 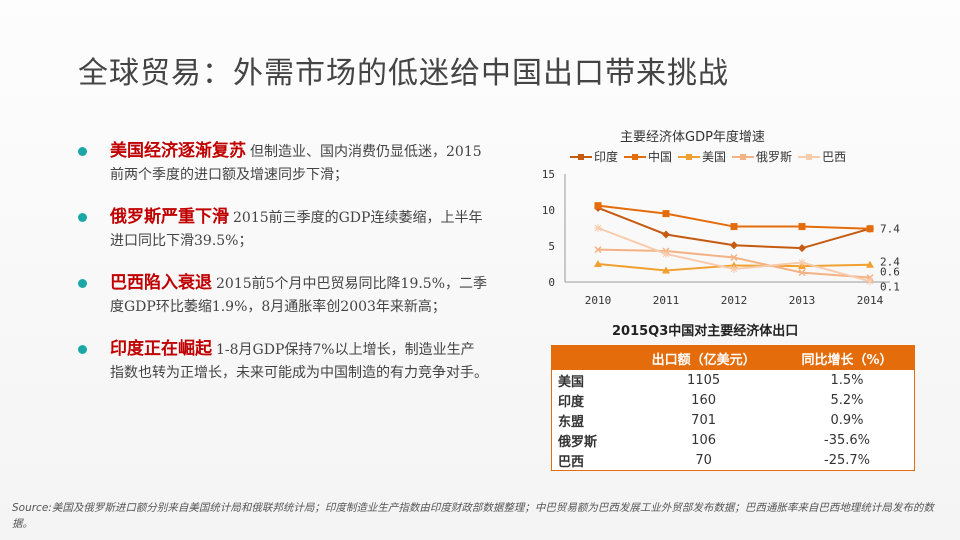 What do you see at coordinates (703, 440) in the screenshot?
I see `table-cell-export: 106` at bounding box center [703, 440].